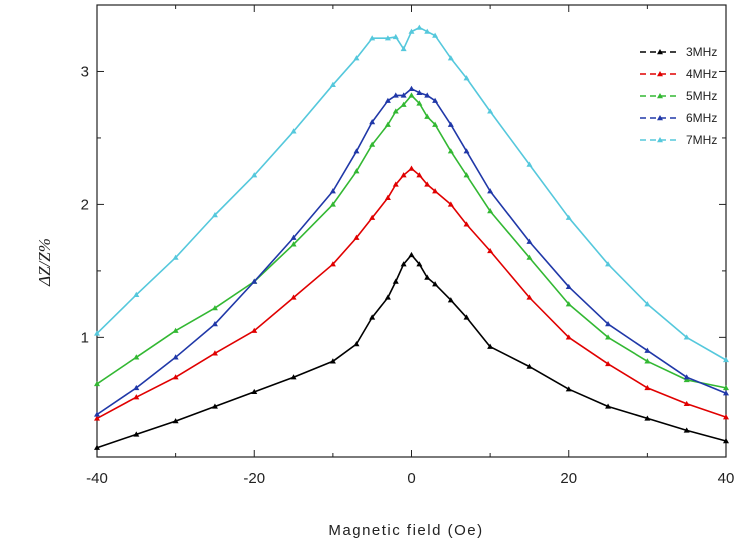 This screenshot has width=738, height=551. I want to click on x-tick-label: 20, so click(568, 478).